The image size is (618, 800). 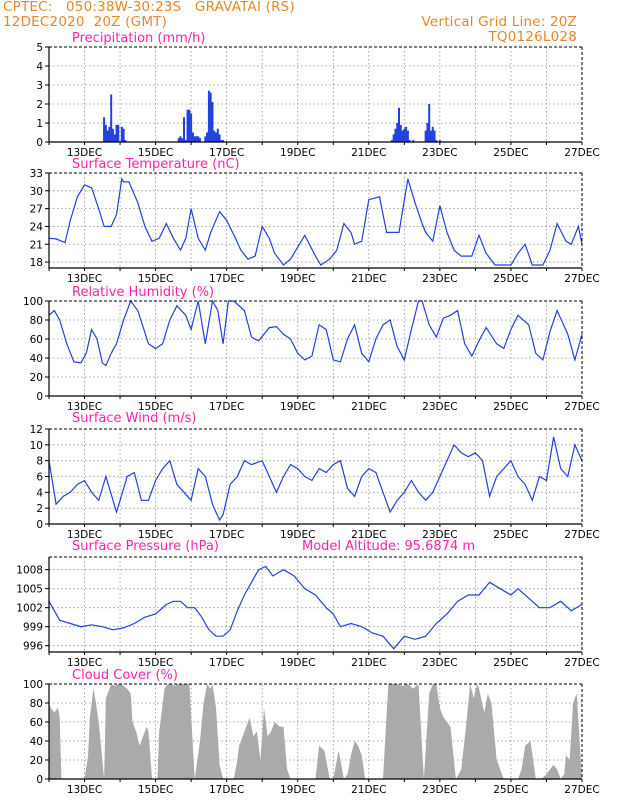 What do you see at coordinates (149, 7) in the screenshot?
I see `header-line-1: CPTEC: 050:38W-30:23S GRAVATAI (RS)` at bounding box center [149, 7].